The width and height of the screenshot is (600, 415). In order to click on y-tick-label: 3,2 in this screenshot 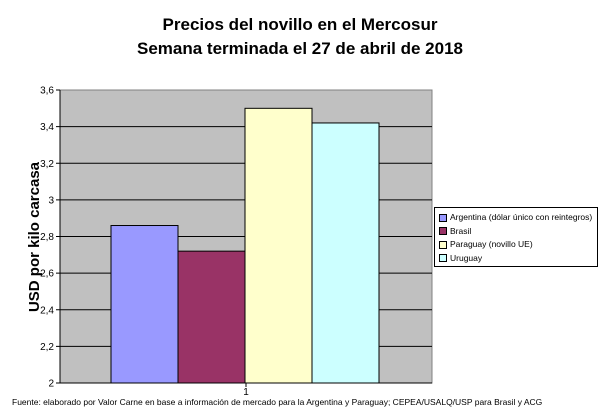, I will do `click(47, 164)`.